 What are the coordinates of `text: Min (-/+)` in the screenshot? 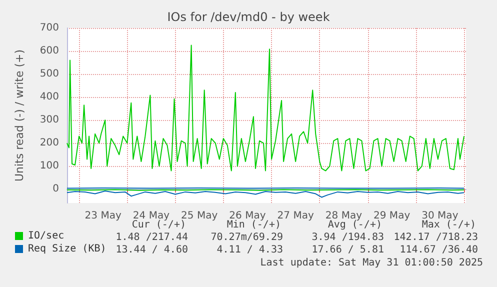 It's located at (253, 225).